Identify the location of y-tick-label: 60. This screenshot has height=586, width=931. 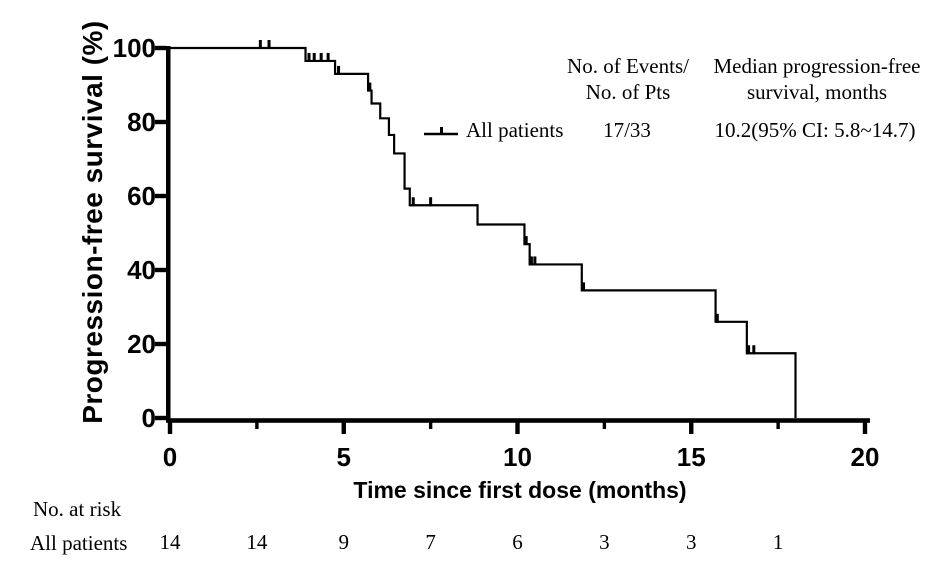
(141, 196).